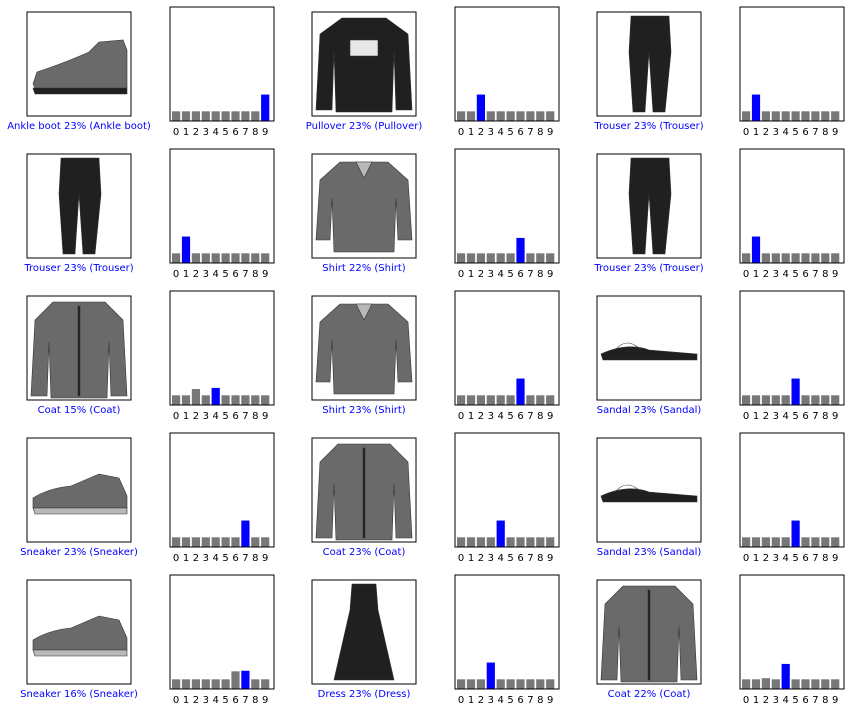  I want to click on shirt-image, so click(364, 349).